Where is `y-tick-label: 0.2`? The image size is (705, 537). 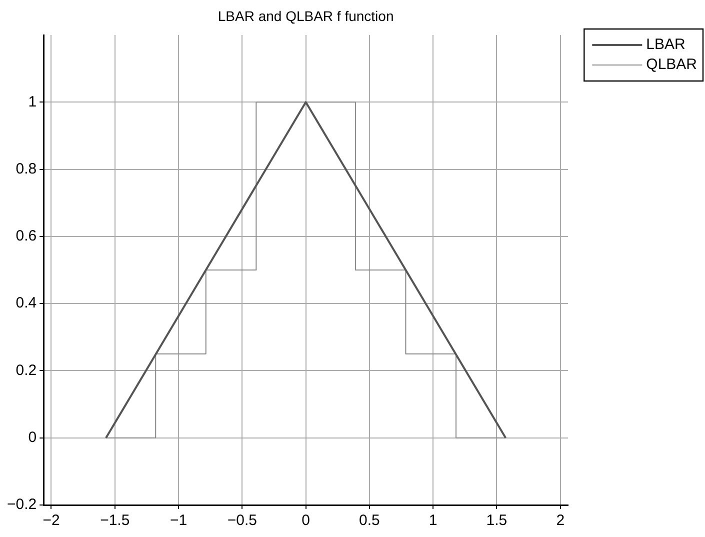
y-tick-label: 0.2 is located at coordinates (26, 370).